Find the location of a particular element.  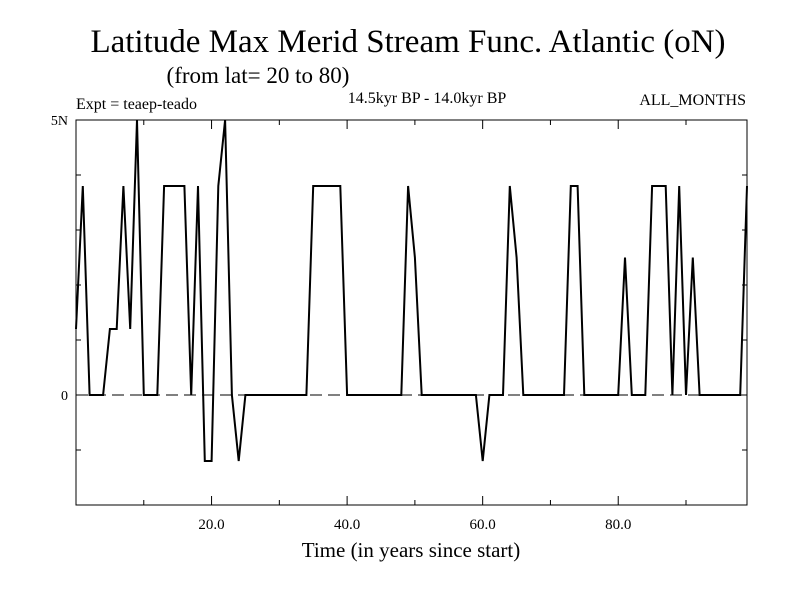

expt-label: Expt = teaep-teado is located at coordinates (136, 104).